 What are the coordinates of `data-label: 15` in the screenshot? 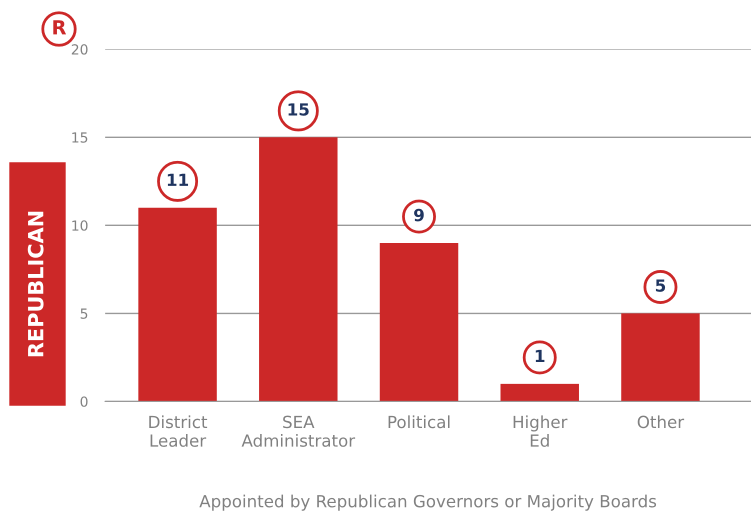 It's located at (298, 109).